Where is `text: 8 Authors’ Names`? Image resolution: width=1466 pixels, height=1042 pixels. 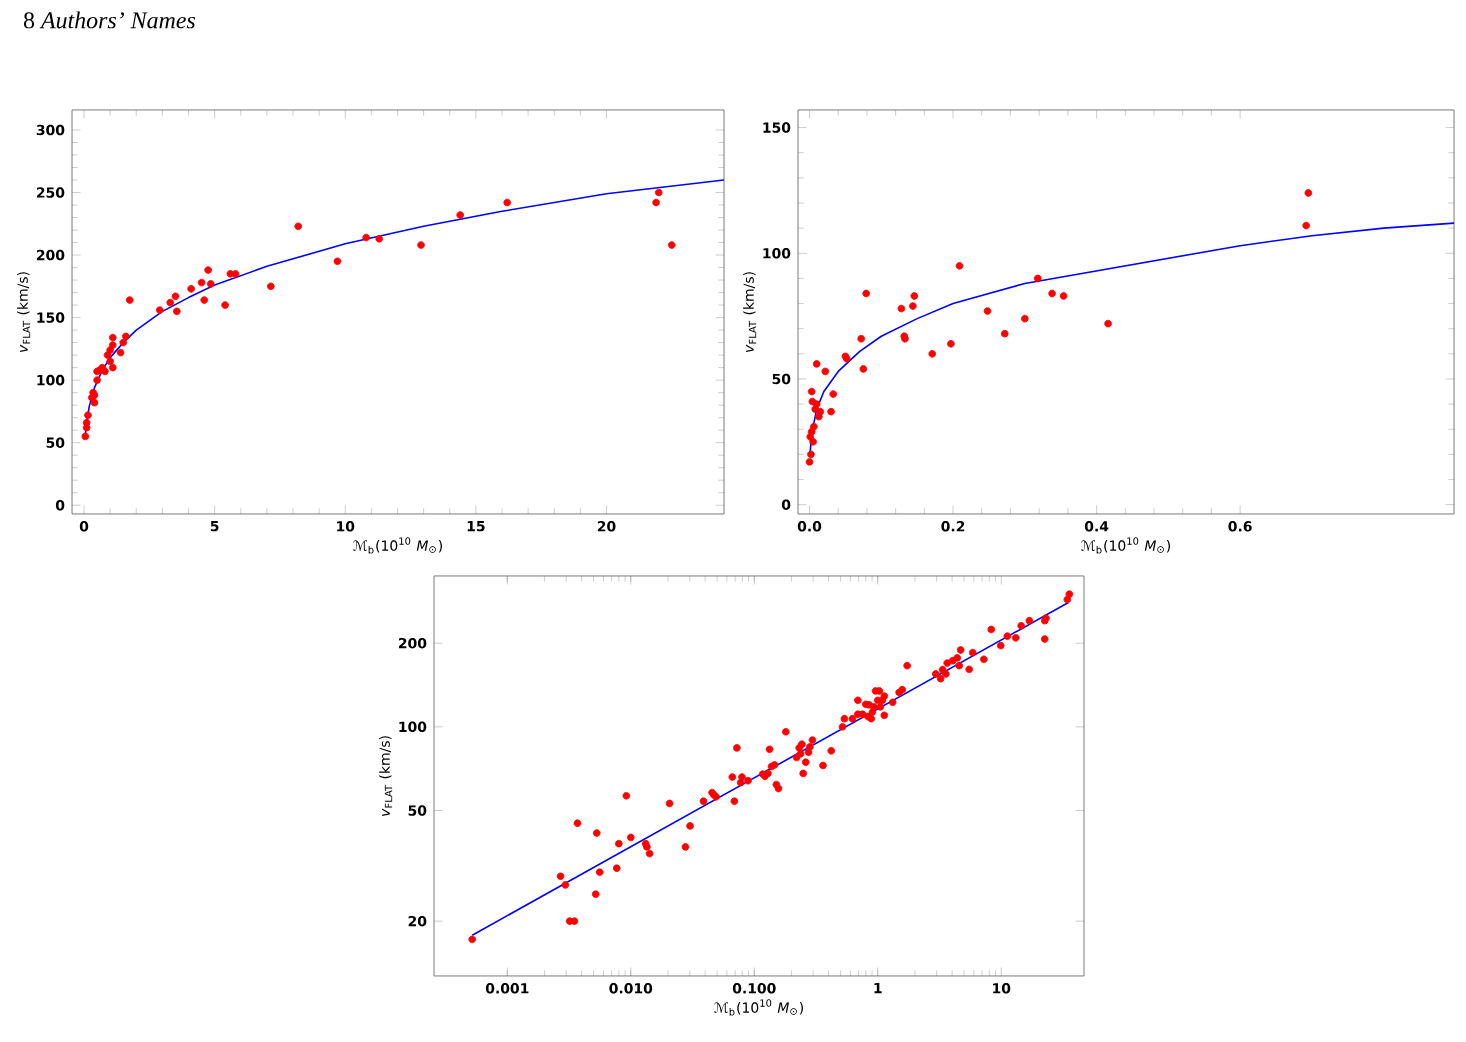 text: 8 Authors’ Names is located at coordinates (109, 20).